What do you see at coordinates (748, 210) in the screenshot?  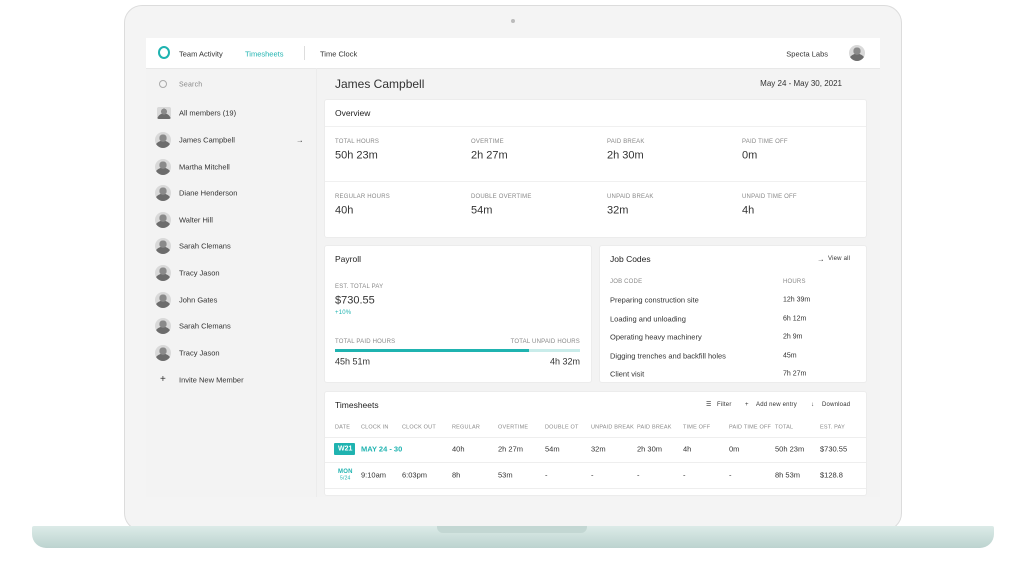 I see `metric-value: 4h` at bounding box center [748, 210].